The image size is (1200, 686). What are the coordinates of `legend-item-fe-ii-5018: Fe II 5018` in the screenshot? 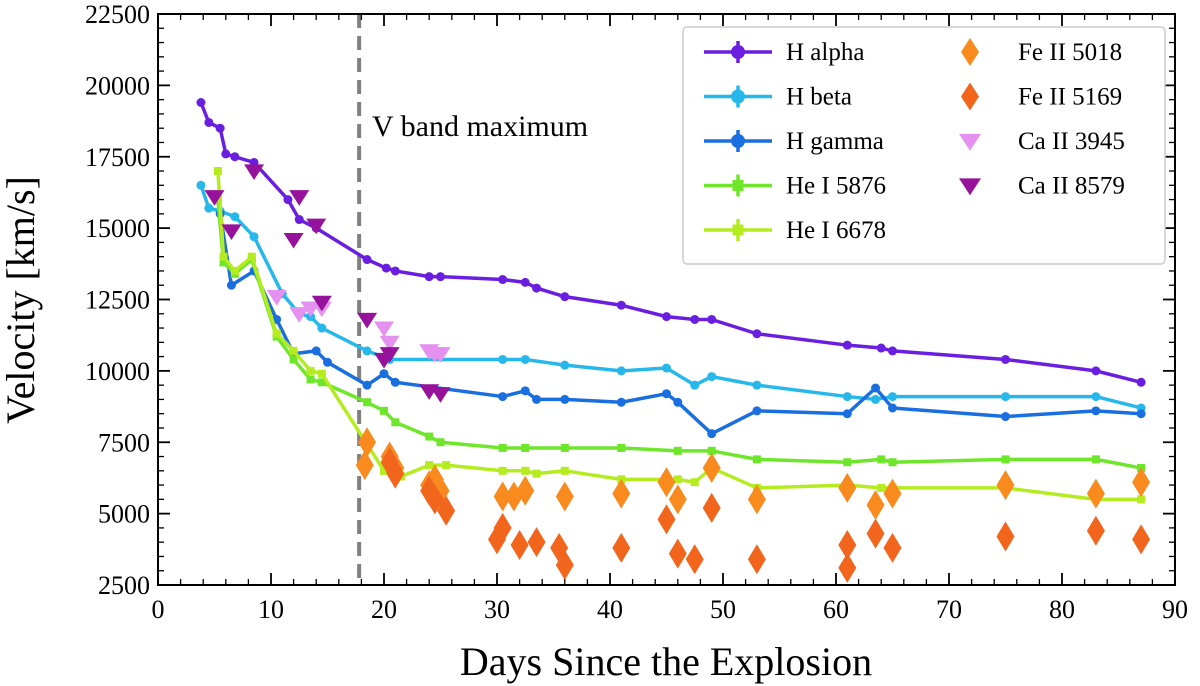 It's located at (1041, 52).